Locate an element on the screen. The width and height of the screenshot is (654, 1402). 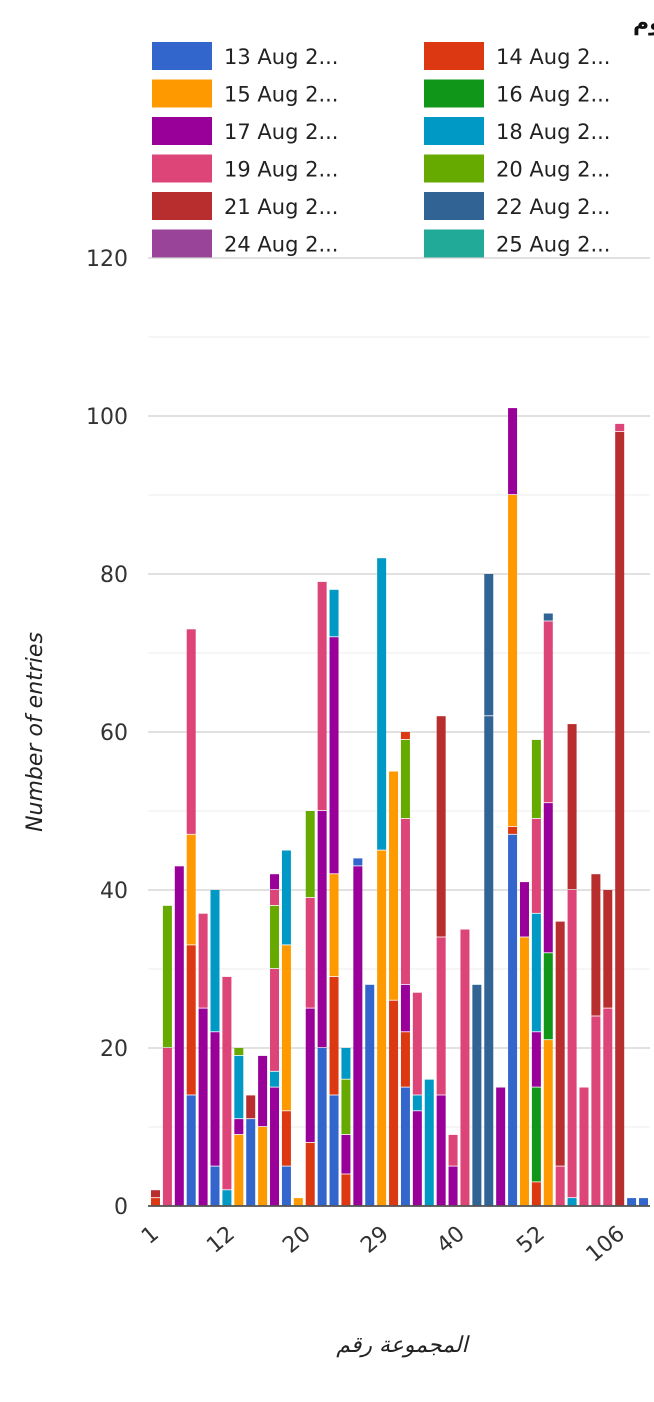
x-tick-label: 40 is located at coordinates (451, 1239).